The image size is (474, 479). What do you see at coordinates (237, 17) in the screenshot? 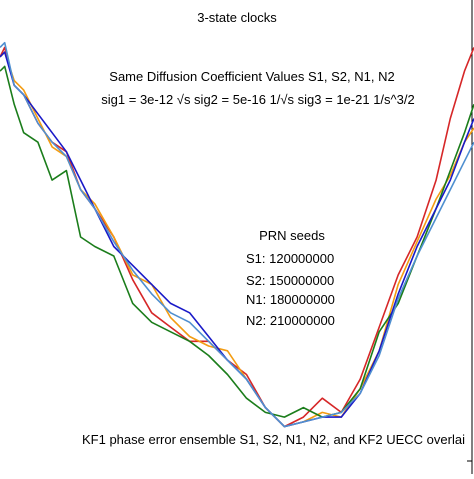
I see `chart-title: 3-state clocks` at bounding box center [237, 17].